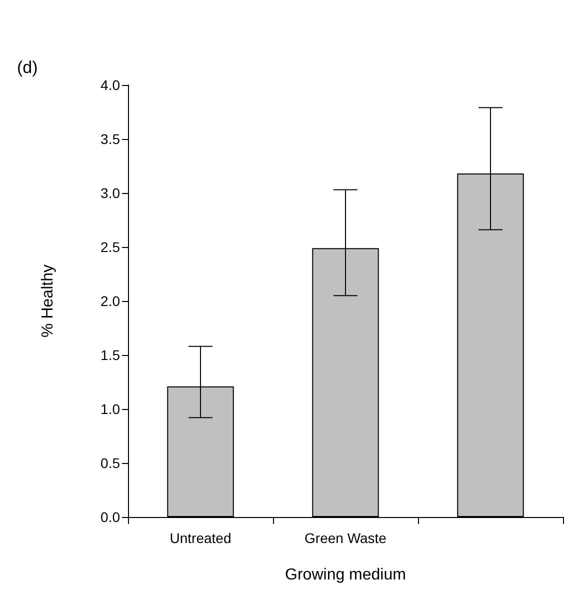 The width and height of the screenshot is (573, 598). Describe the element at coordinates (345, 575) in the screenshot. I see `x-axis-title: Growing medium` at that location.